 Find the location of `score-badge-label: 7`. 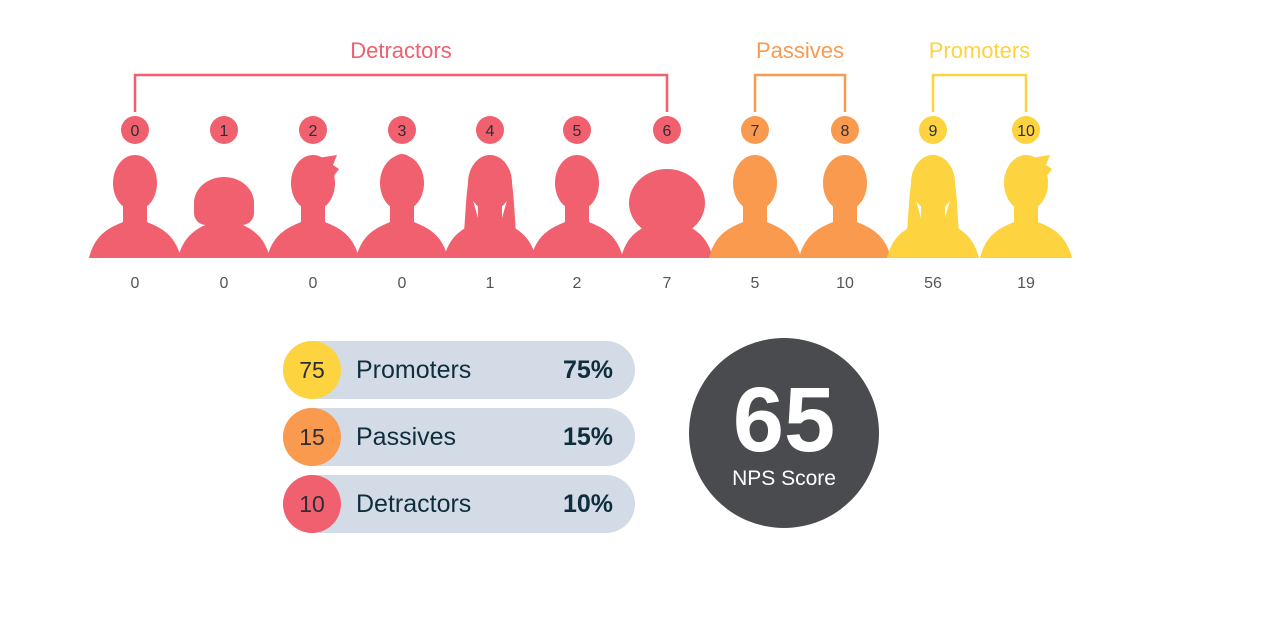

score-badge-label: 7 is located at coordinates (755, 131).